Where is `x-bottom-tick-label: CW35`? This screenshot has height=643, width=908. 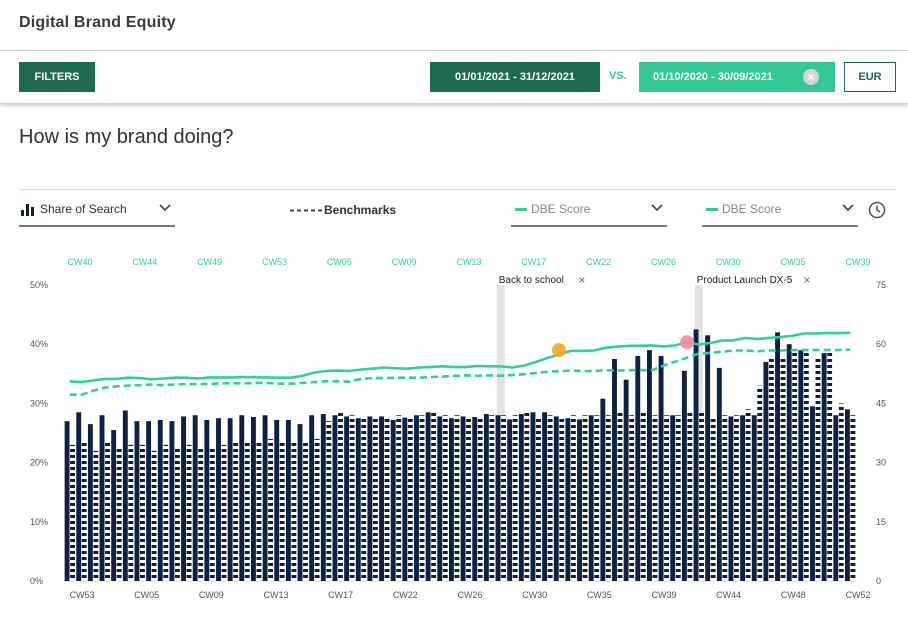 x-bottom-tick-label: CW35 is located at coordinates (599, 595).